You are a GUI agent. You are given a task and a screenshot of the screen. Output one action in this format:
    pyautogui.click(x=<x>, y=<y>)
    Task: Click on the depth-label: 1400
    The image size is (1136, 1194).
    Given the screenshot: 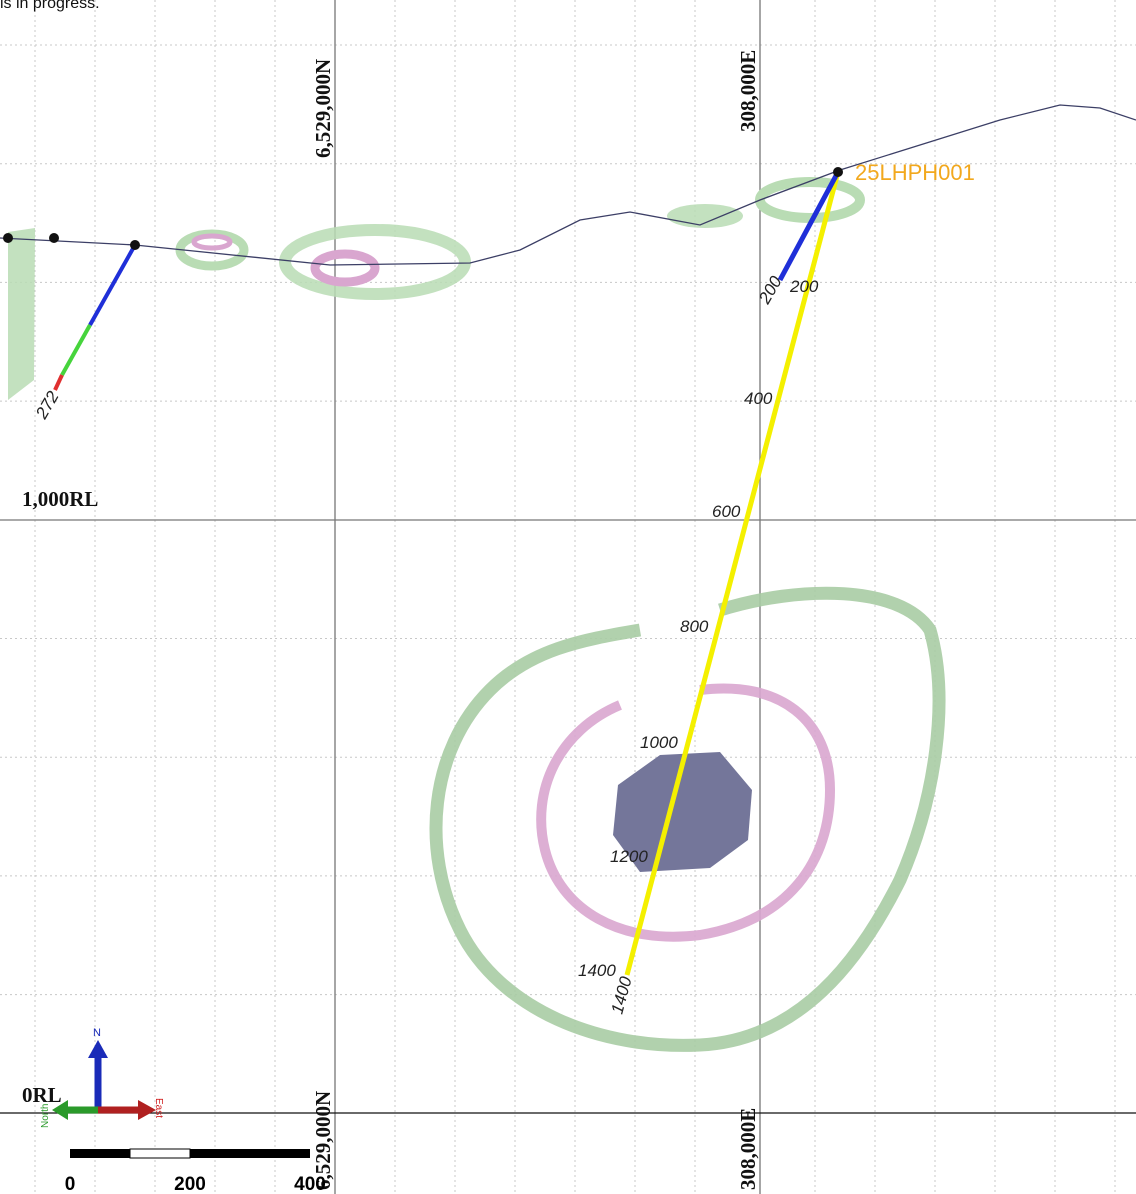 What is the action you would take?
    pyautogui.click(x=597, y=970)
    